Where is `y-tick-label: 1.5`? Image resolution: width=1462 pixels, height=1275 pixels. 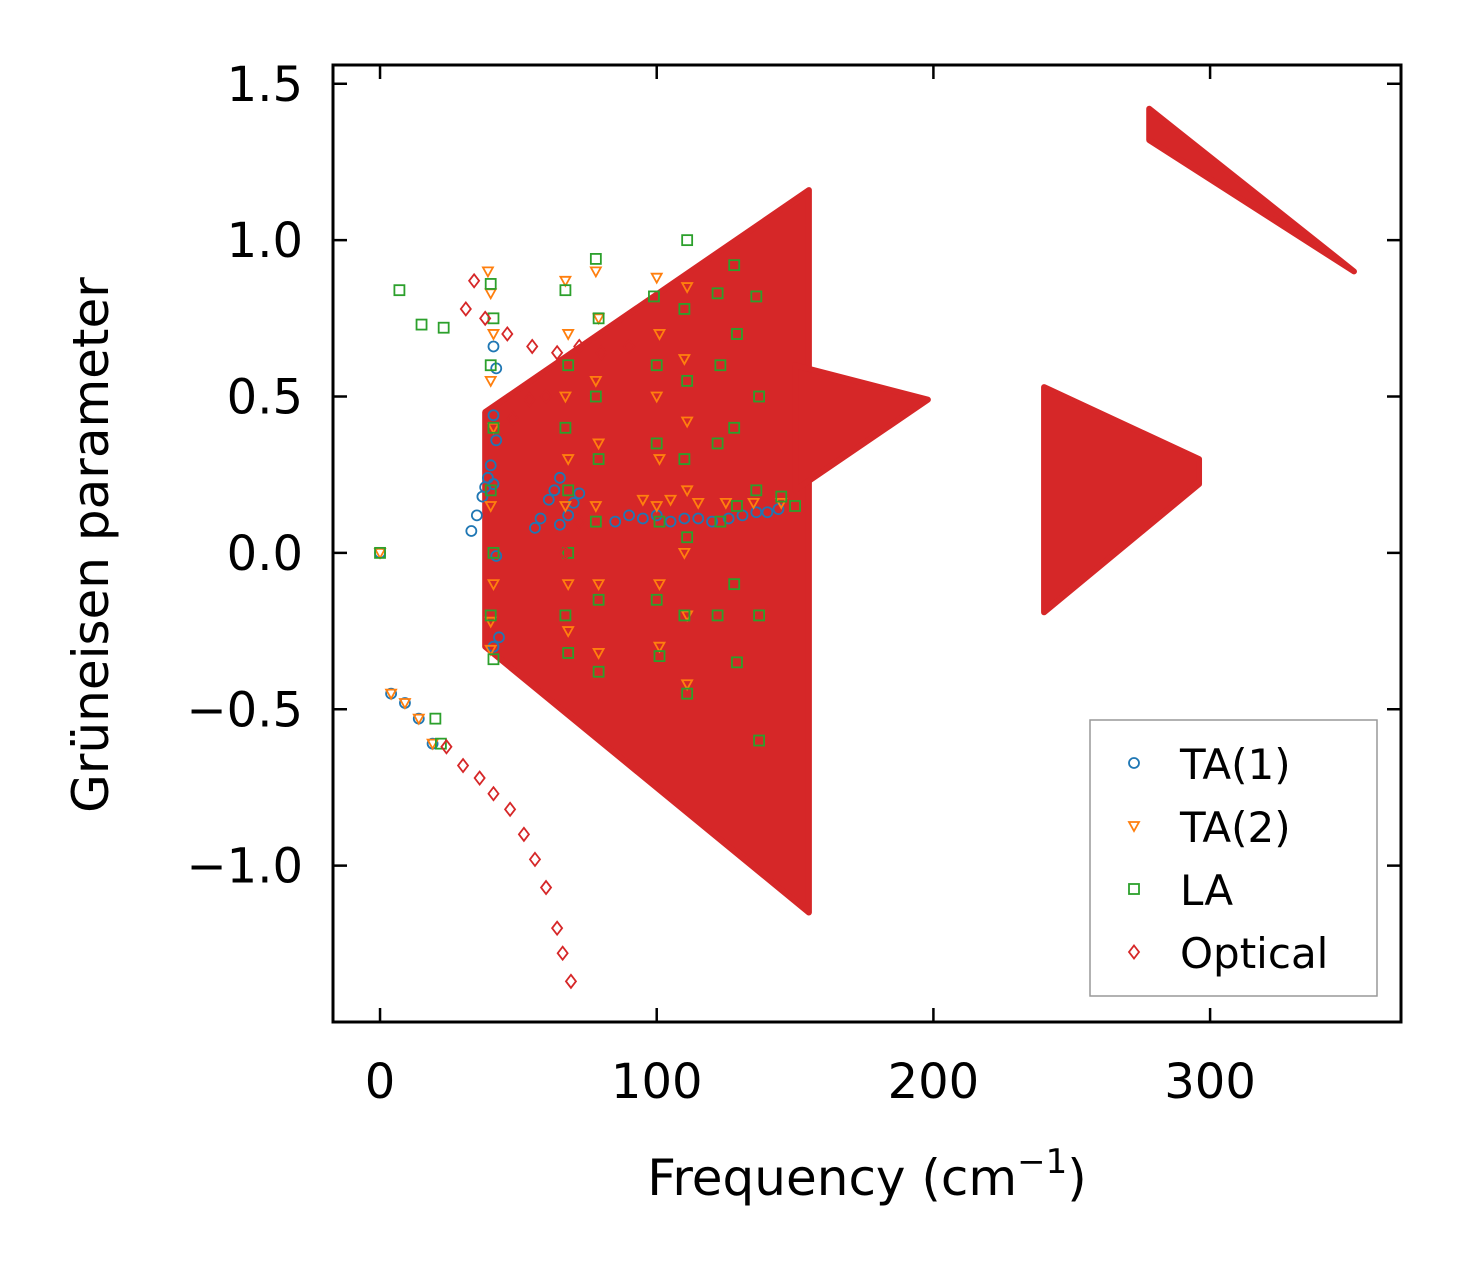
y-tick-label: 1.5 is located at coordinates (265, 85).